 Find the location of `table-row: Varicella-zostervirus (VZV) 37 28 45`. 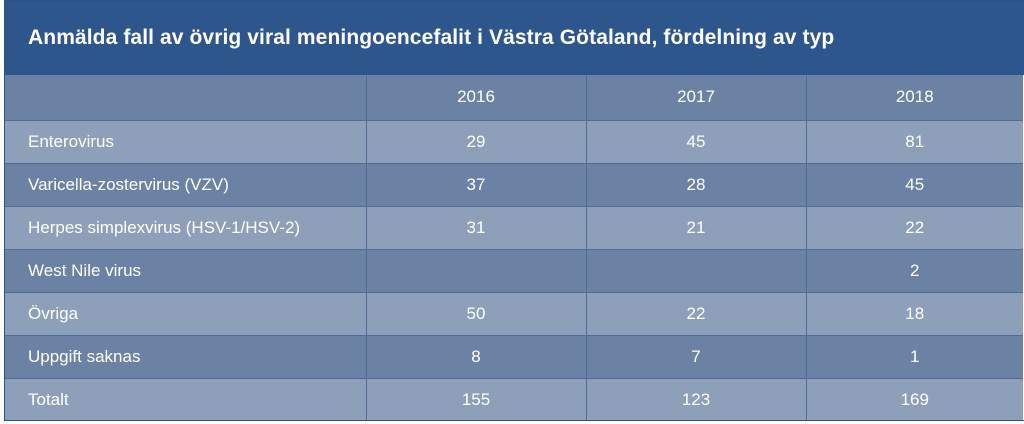

table-row: Varicella-zostervirus (VZV) 37 28 45 is located at coordinates (514, 185).